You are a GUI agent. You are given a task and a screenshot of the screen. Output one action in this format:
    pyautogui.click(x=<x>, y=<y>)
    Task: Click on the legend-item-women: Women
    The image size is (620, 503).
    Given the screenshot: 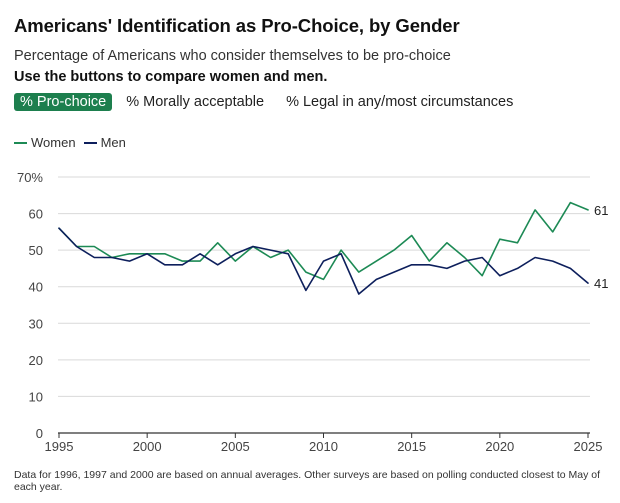 What is the action you would take?
    pyautogui.click(x=45, y=142)
    